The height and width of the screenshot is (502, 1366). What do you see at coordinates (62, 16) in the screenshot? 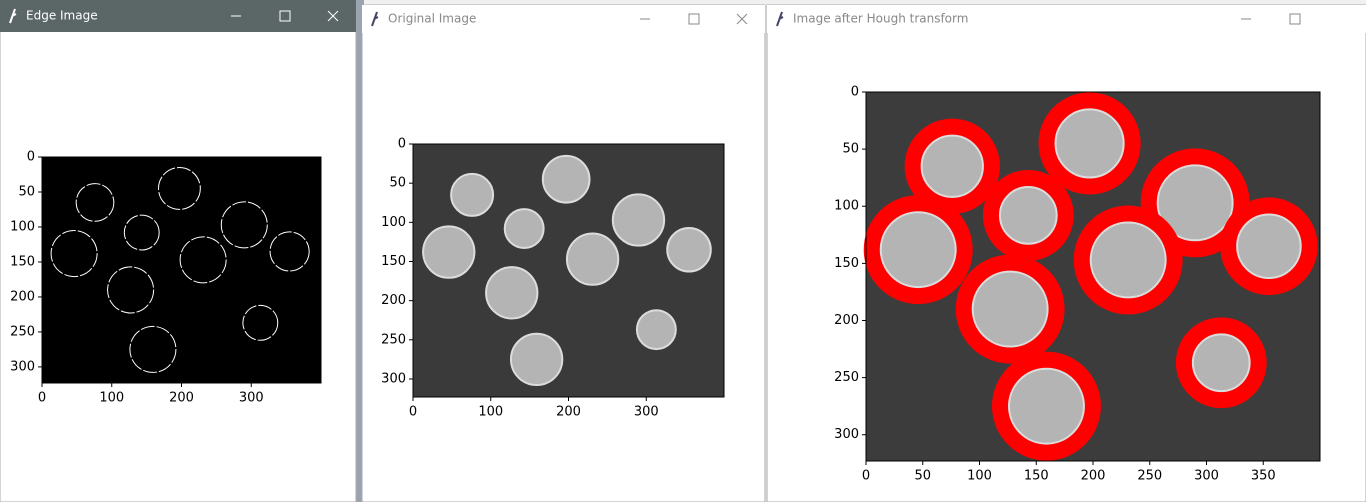
I see `window-title: Edge Image` at bounding box center [62, 16].